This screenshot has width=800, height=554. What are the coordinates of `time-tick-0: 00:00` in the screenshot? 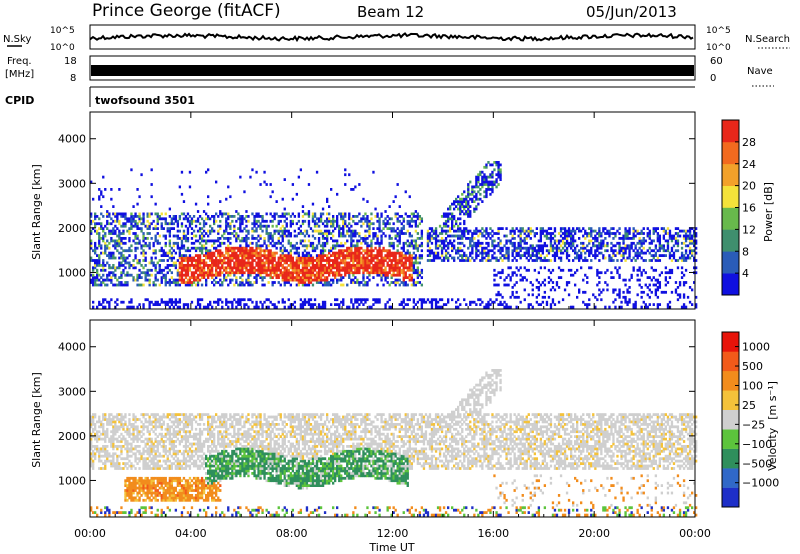 It's located at (90, 533).